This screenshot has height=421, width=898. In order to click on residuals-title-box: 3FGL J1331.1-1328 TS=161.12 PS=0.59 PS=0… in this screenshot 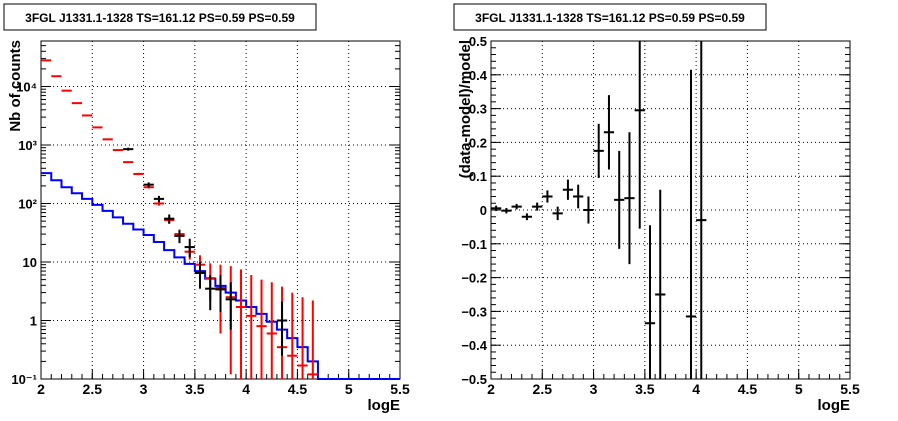, I will do `click(610, 17)`.